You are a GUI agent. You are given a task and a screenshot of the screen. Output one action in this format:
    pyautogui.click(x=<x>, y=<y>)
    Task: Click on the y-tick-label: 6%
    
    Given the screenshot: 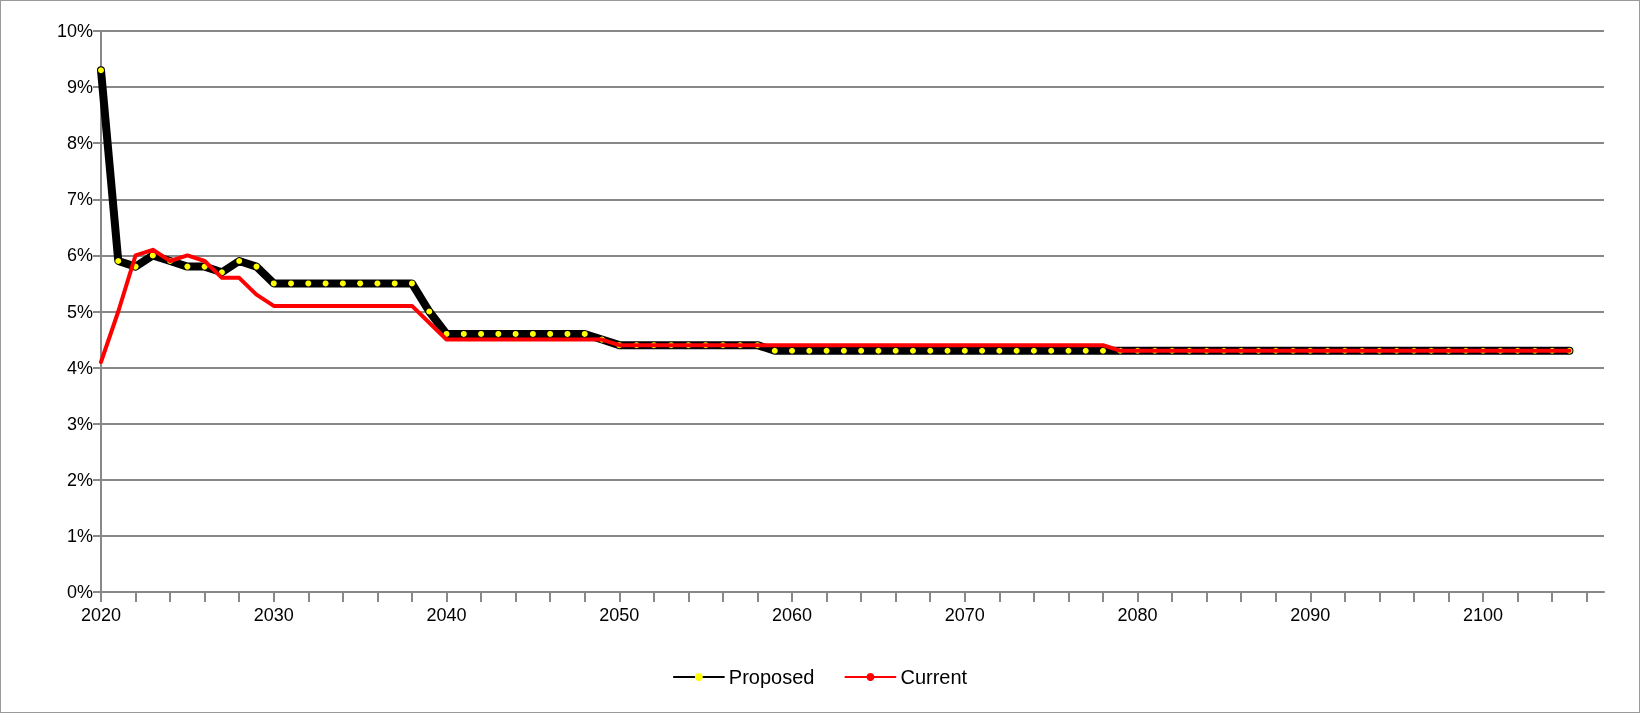 What is the action you would take?
    pyautogui.click(x=79, y=255)
    